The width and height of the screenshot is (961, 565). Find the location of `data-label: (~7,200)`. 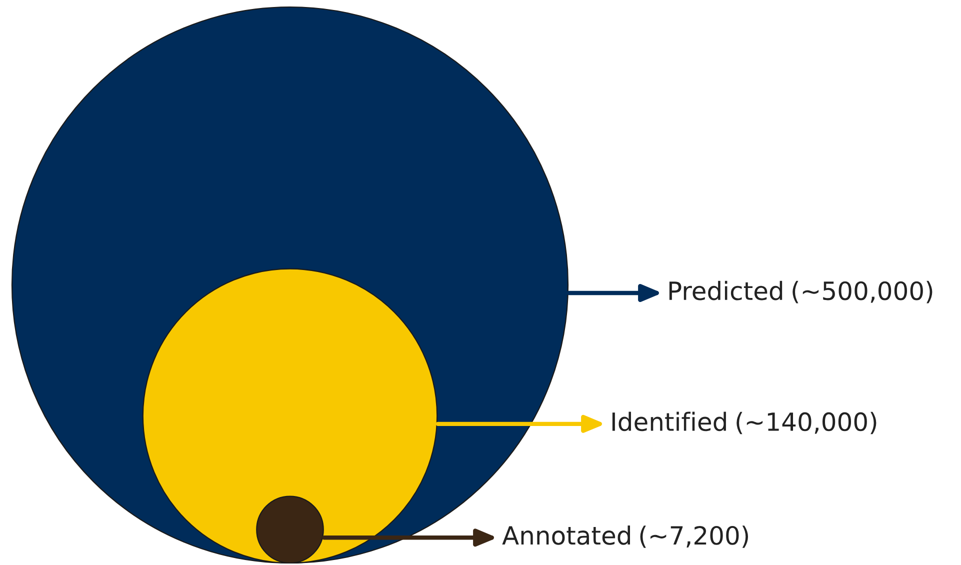

data-label: (~7,200) is located at coordinates (694, 537).